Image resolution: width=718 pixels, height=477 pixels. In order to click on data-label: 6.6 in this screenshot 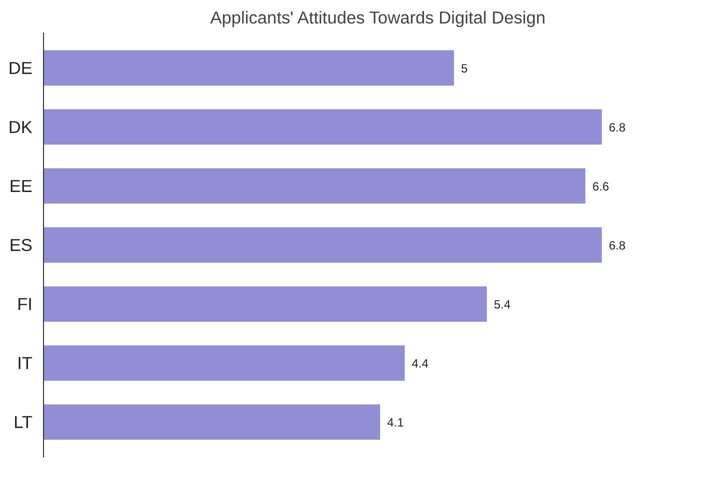, I will do `click(601, 186)`.